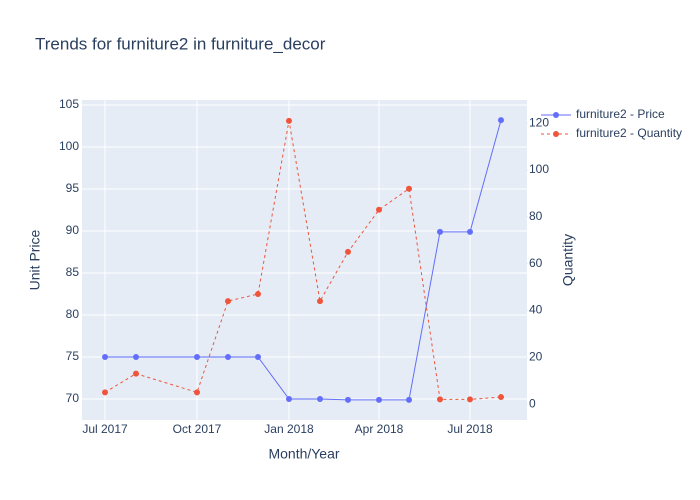  Describe the element at coordinates (629, 133) in the screenshot. I see `legend-label: furniture2 - Quantity` at that location.